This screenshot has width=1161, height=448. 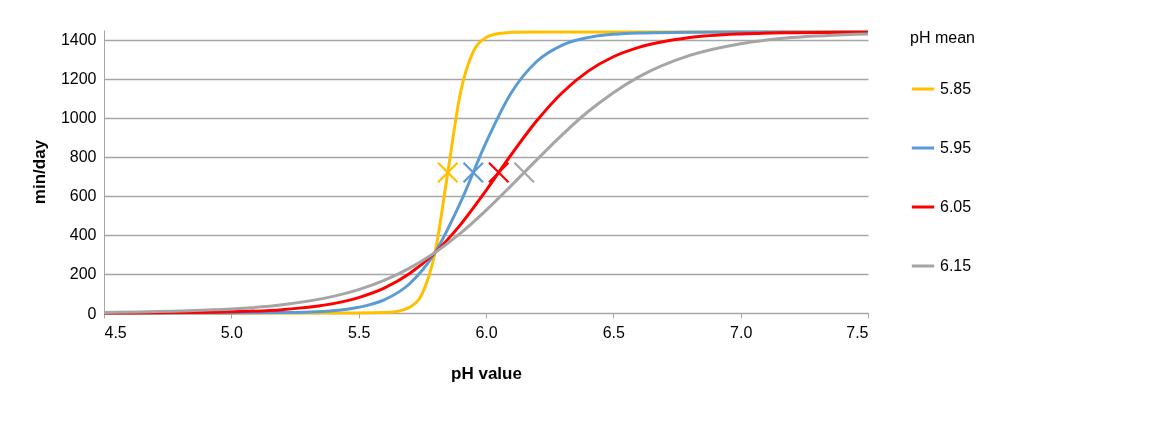 I want to click on y-tick-label: 200, so click(x=83, y=274).